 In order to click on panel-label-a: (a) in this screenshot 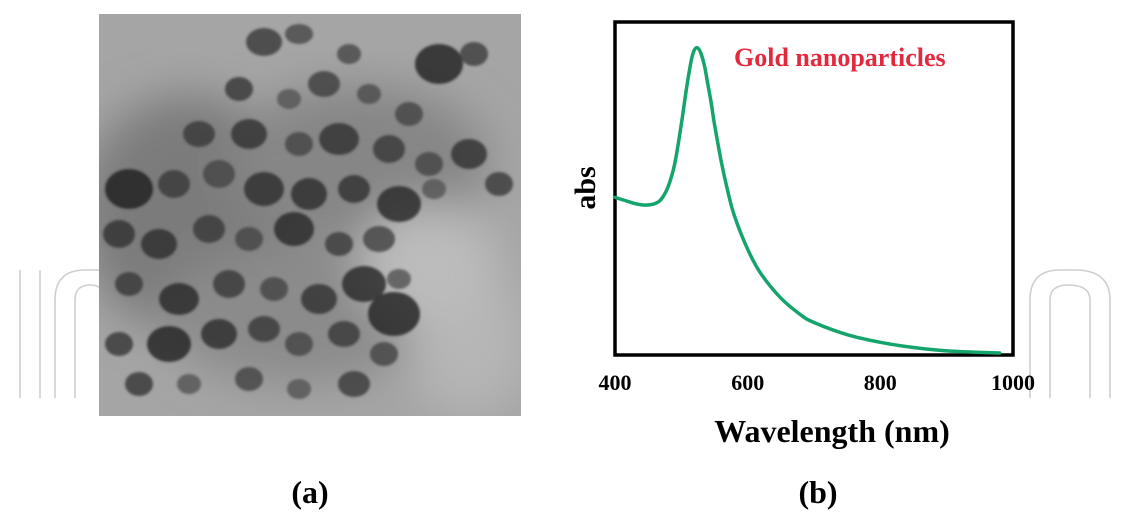, I will do `click(310, 492)`.